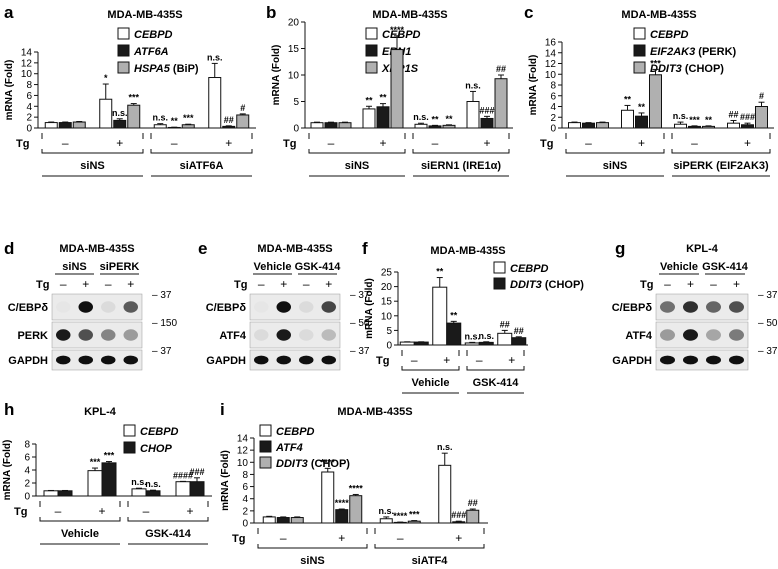 This screenshot has height=569, width=778. Describe the element at coordinates (27, 458) in the screenshot. I see `y-tick-label: 6` at that location.